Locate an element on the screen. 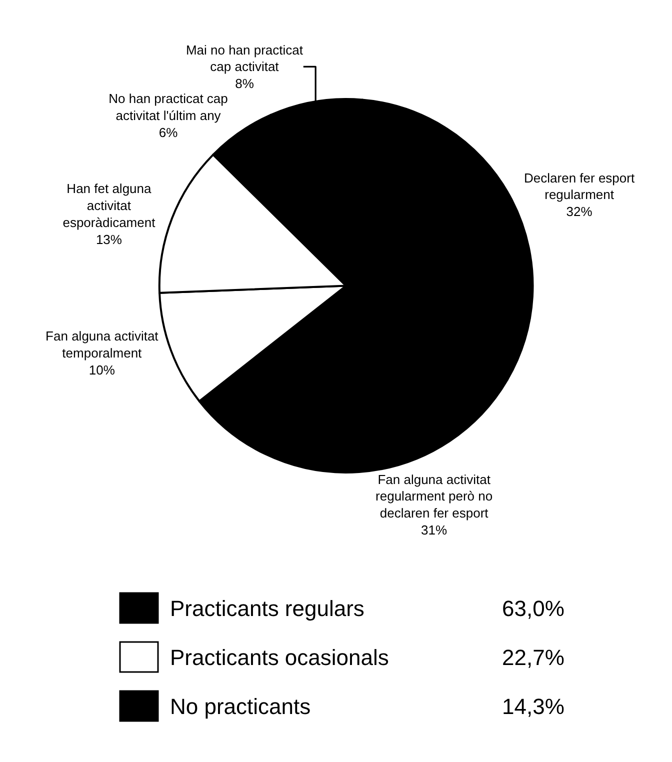  slice-label: No han practicat cap activitat l'últim any is located at coordinates (168, 107).